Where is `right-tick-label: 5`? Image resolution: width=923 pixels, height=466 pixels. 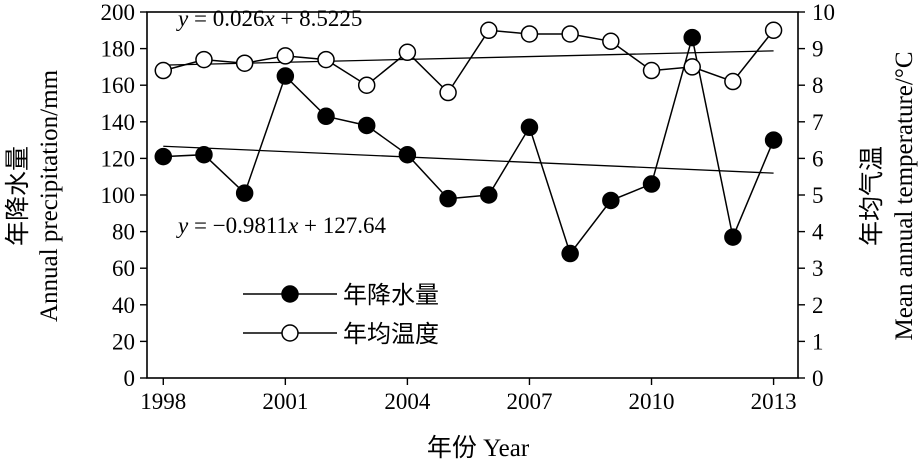 right-tick-label: 5 is located at coordinates (818, 195).